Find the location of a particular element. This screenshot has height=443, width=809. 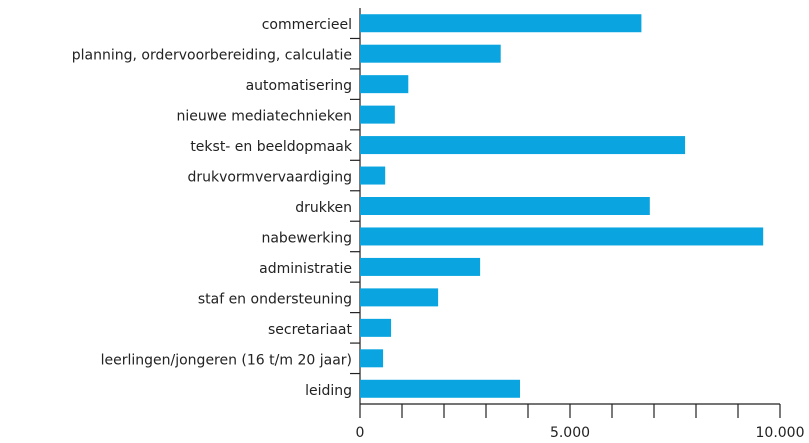

y-tick-label: commercieel is located at coordinates (307, 25).